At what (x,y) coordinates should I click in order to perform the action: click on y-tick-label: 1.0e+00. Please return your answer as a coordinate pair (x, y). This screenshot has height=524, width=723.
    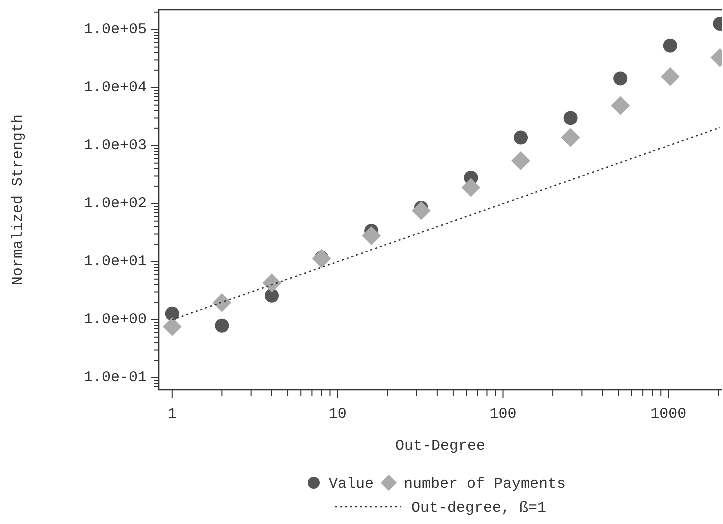
    Looking at the image, I should click on (115, 319).